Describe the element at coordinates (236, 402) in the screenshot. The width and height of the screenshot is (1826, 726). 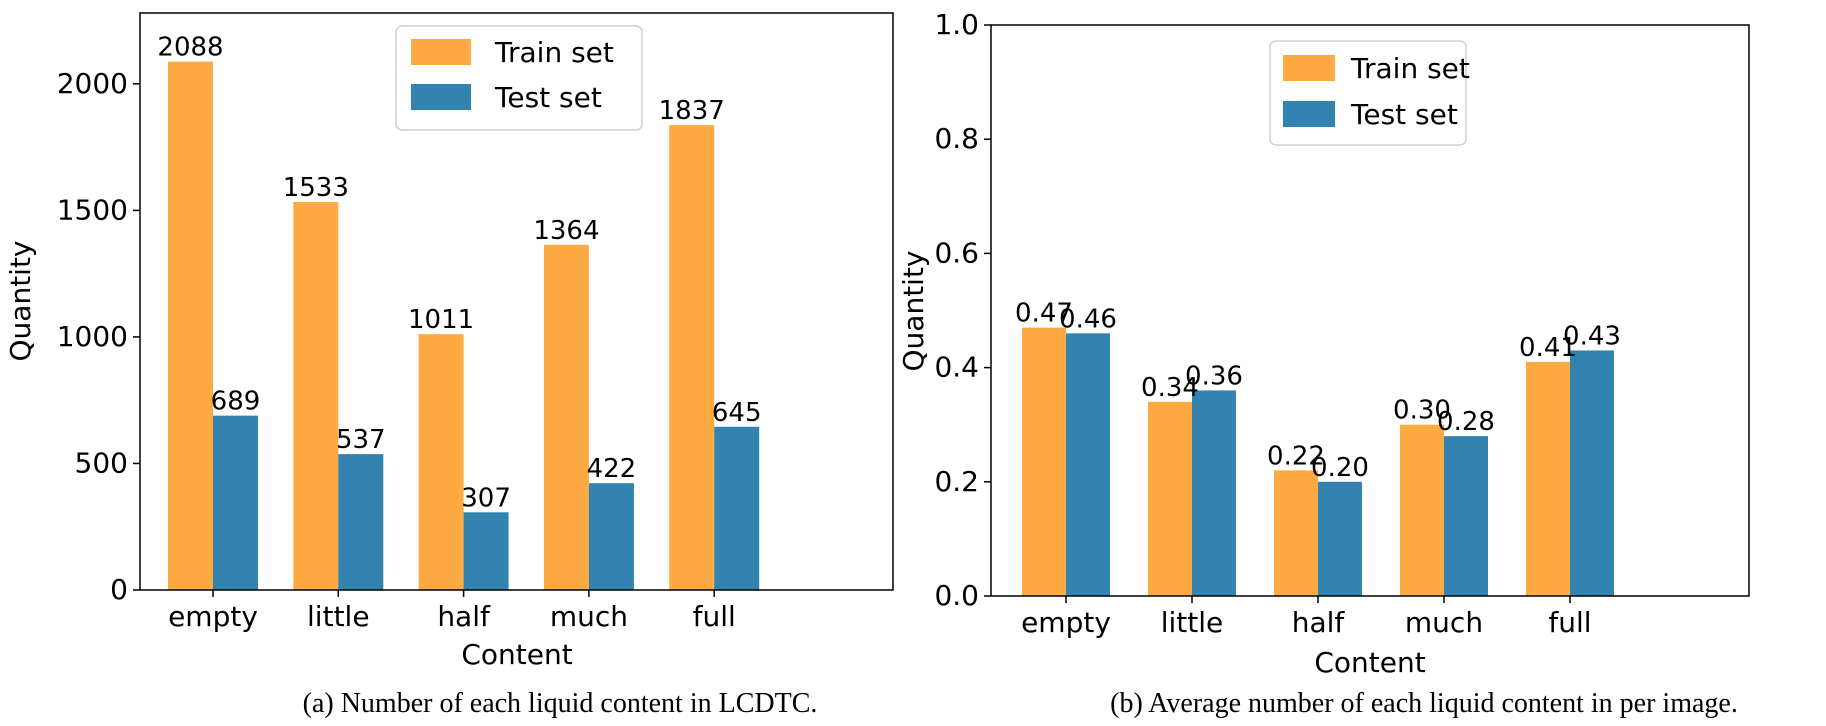
I see `chart-a-data-label-test-empty: 689` at that location.